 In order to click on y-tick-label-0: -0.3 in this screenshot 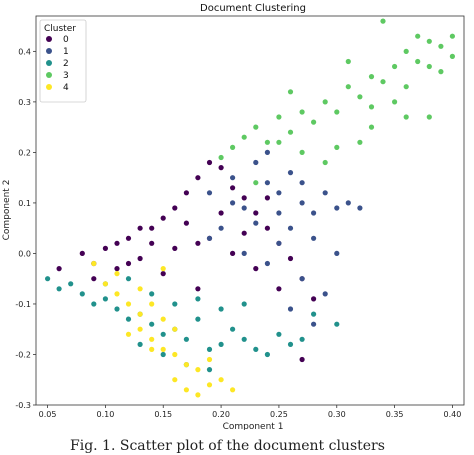, I will do `click(23, 405)`.